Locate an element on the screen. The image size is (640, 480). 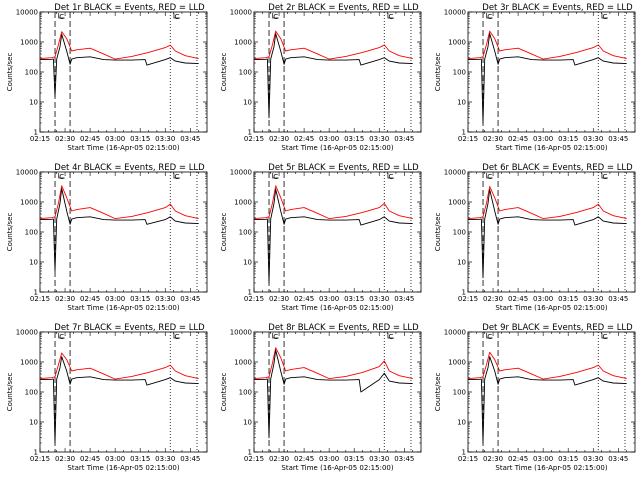
chart-title: Det 5r BLACK = Events, RED = LLD is located at coordinates (343, 168).